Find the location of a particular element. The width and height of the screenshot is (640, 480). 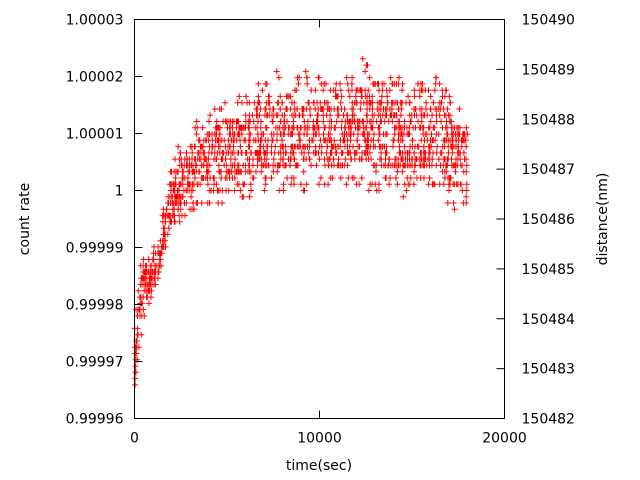

x-axis-label: time(sec) is located at coordinates (319, 466).